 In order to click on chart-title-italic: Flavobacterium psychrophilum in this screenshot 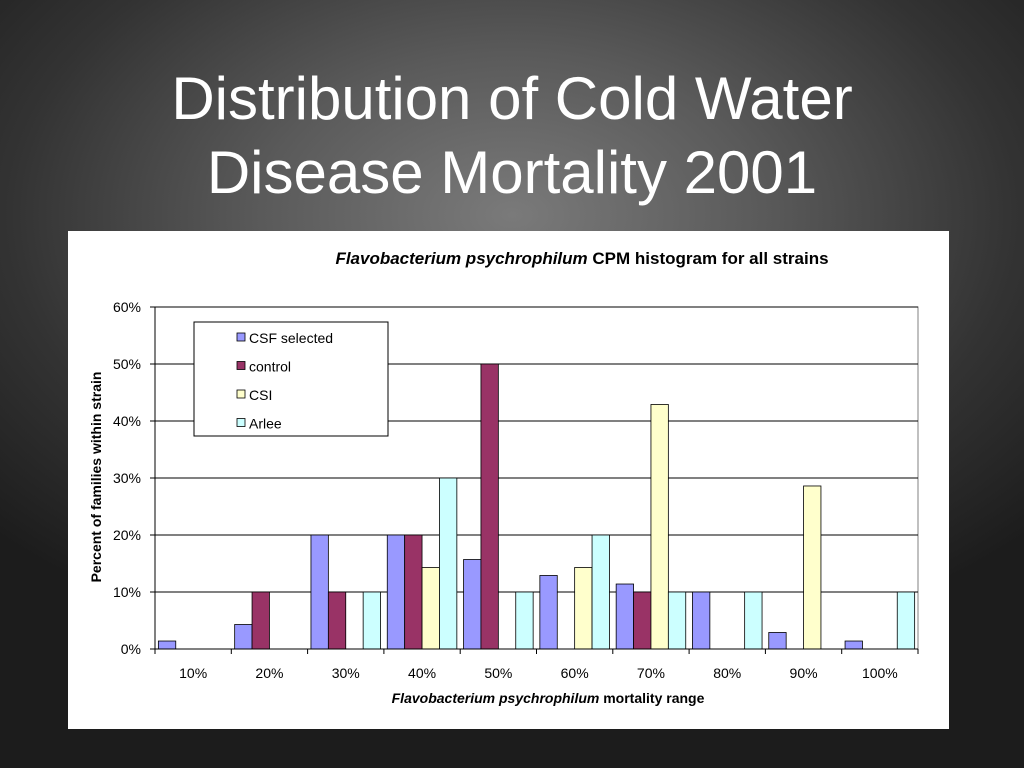, I will do `click(461, 258)`.